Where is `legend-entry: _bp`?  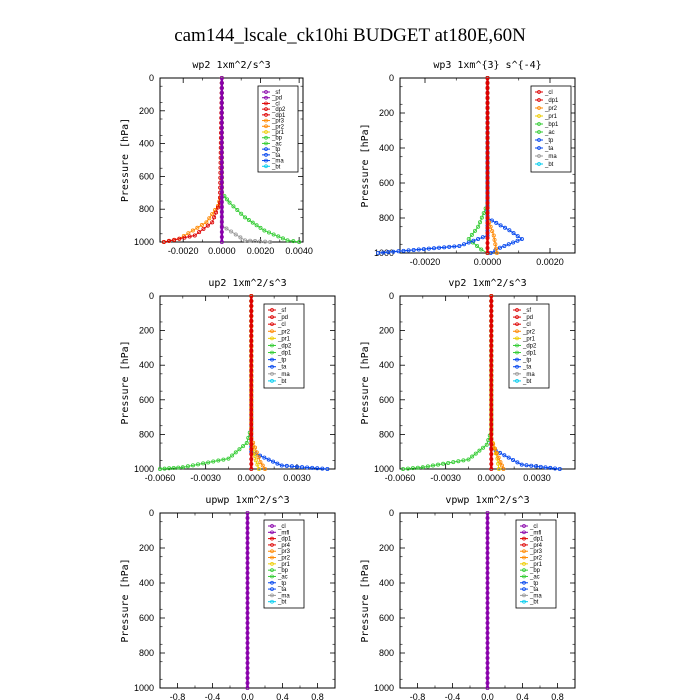 legend-entry: _bp is located at coordinates (277, 139).